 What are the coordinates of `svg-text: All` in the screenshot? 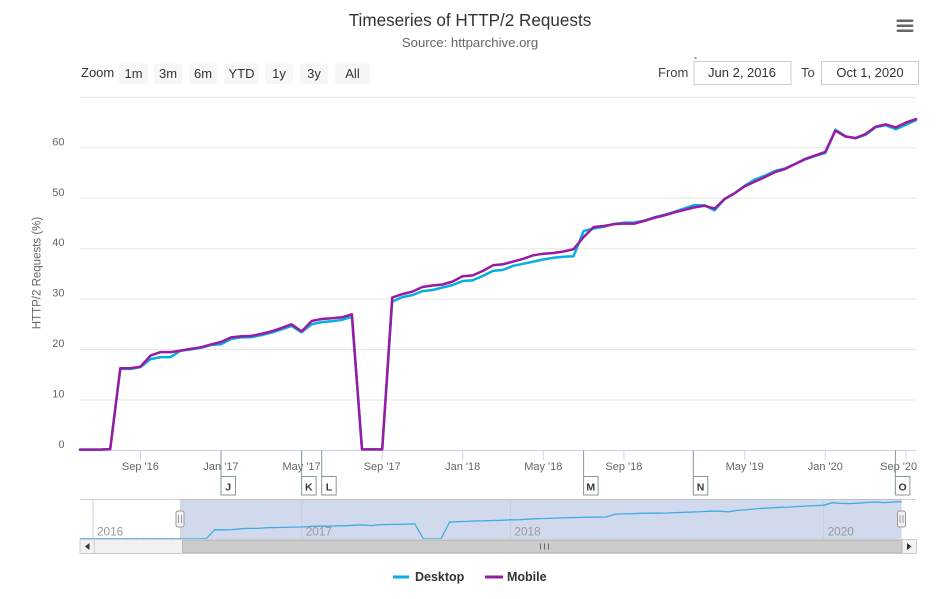 It's located at (352, 73).